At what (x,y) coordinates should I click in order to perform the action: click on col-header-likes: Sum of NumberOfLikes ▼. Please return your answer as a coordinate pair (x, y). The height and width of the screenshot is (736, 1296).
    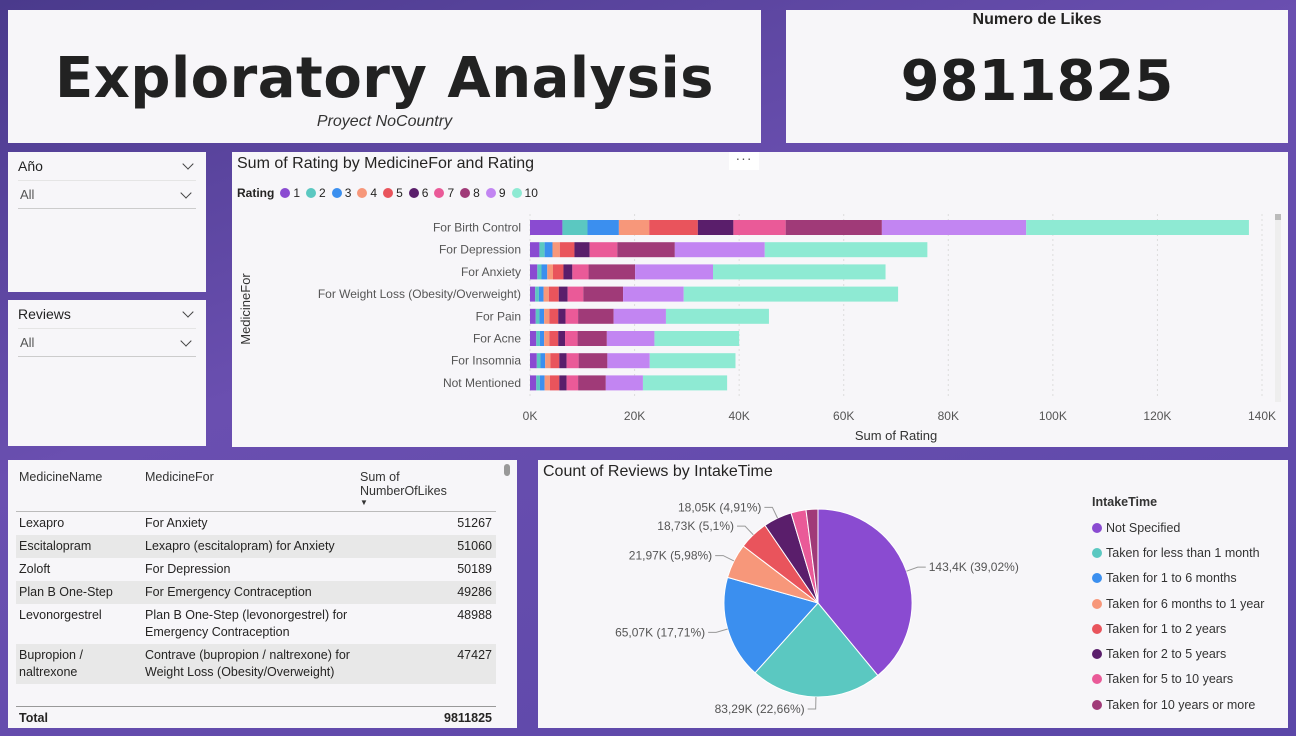
    Looking at the image, I should click on (423, 490).